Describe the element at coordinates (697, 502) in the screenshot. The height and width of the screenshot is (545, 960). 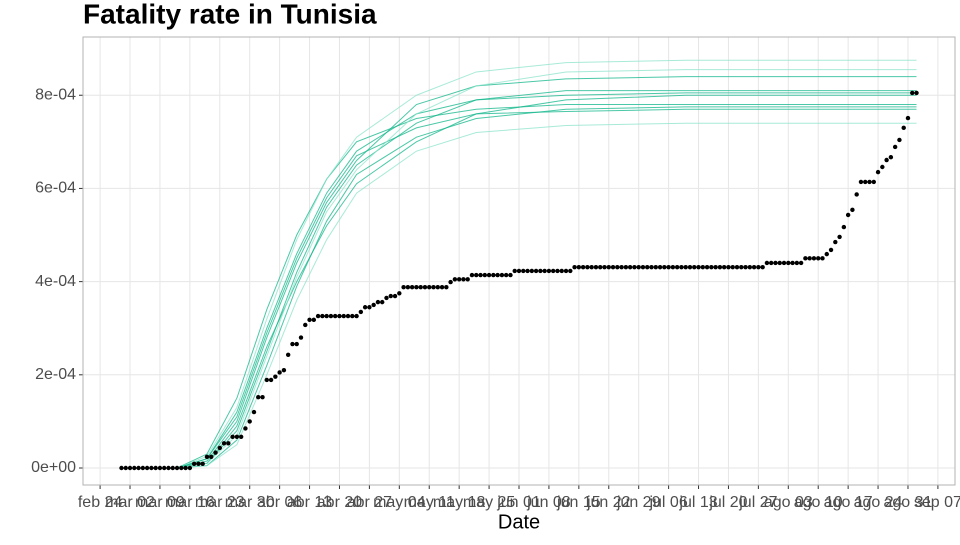
I see `x-tick-label: jul 13` at that location.